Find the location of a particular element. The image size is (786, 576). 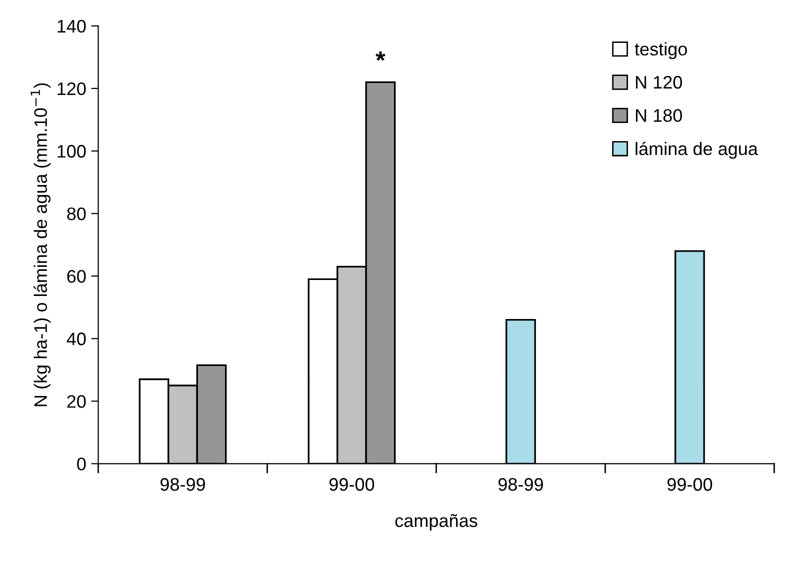

legend-label: N 180 is located at coordinates (659, 115).